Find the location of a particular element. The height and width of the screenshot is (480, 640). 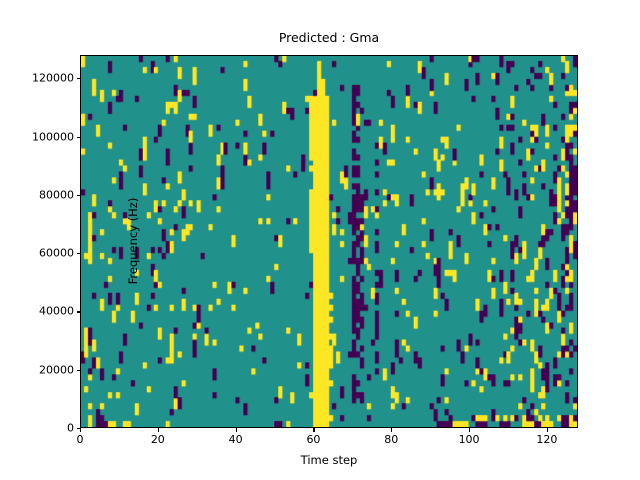

x-axis-label: Time step is located at coordinates (329, 460).